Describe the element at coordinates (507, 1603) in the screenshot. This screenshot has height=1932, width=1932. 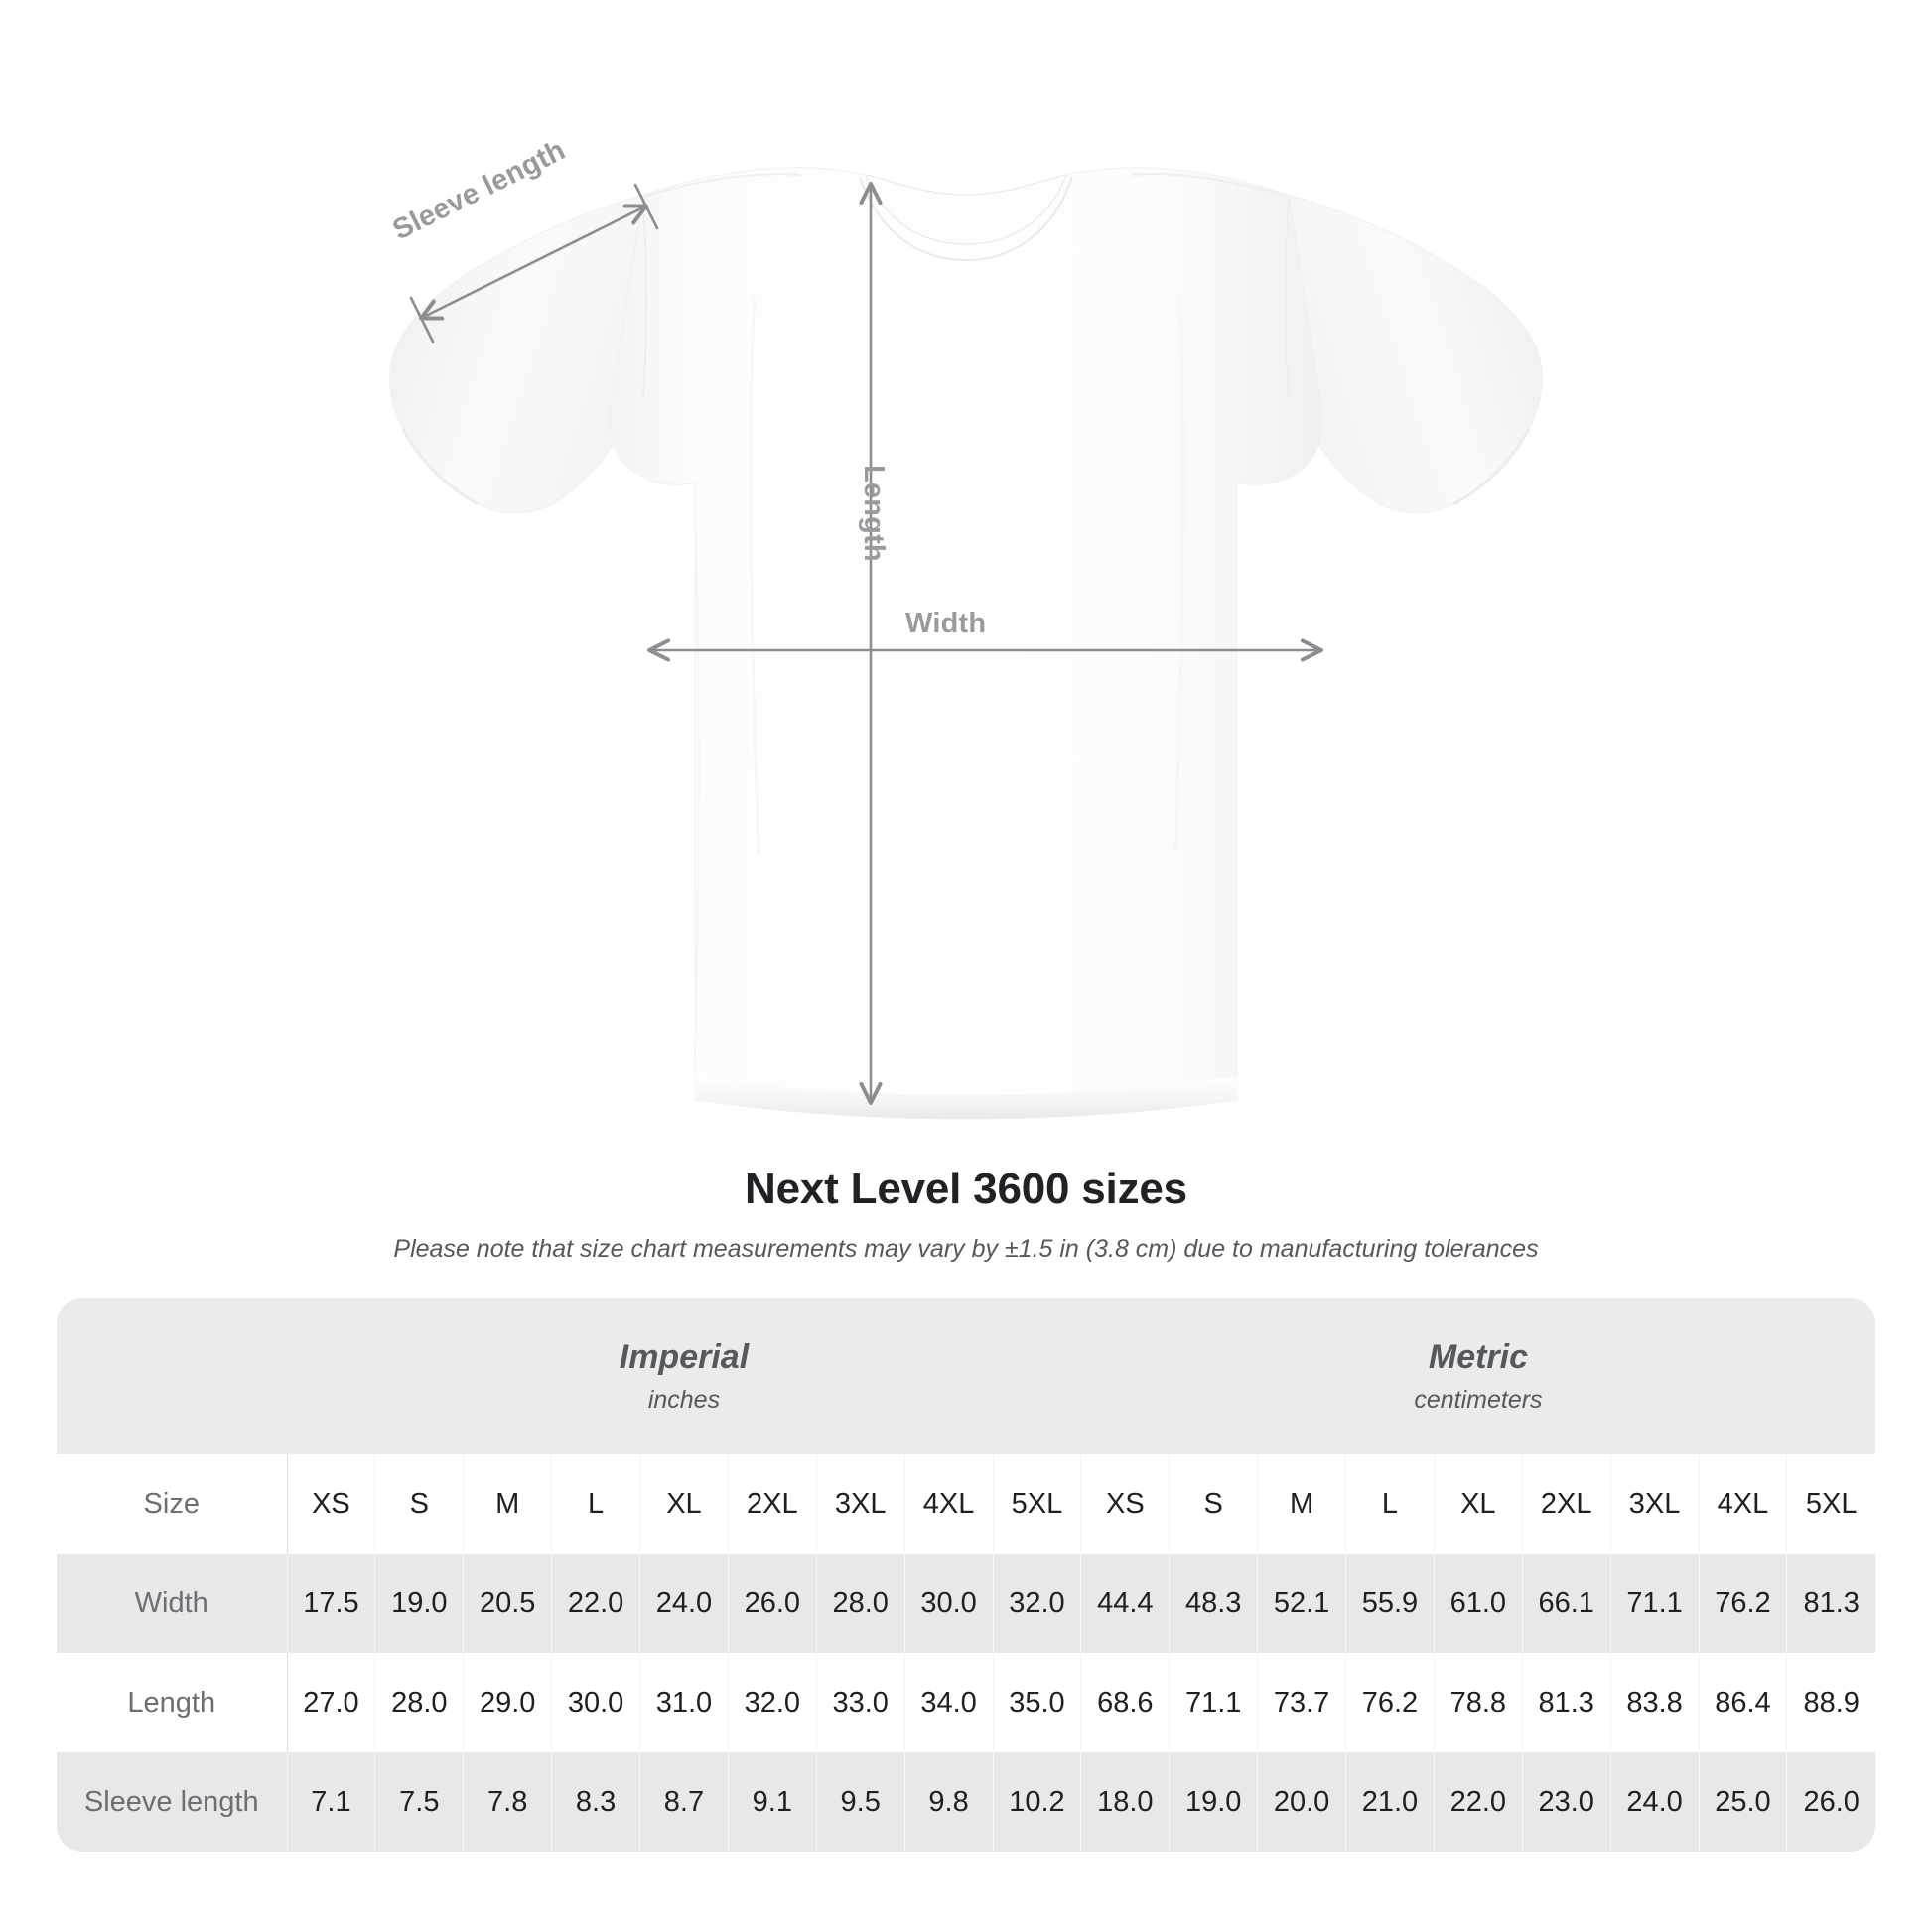
I see `cell-width-2: 20.5` at that location.